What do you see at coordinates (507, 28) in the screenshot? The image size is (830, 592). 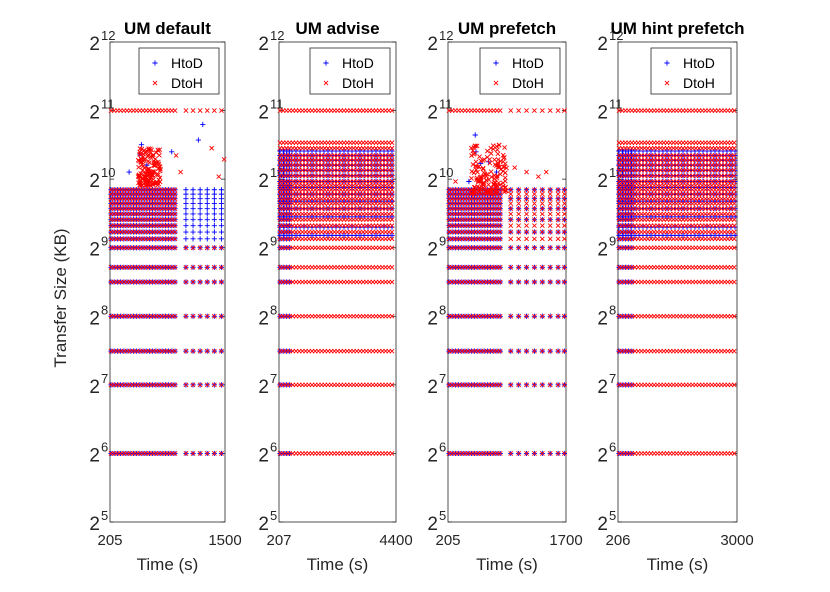 I see `subplot-title: UM prefetch` at bounding box center [507, 28].